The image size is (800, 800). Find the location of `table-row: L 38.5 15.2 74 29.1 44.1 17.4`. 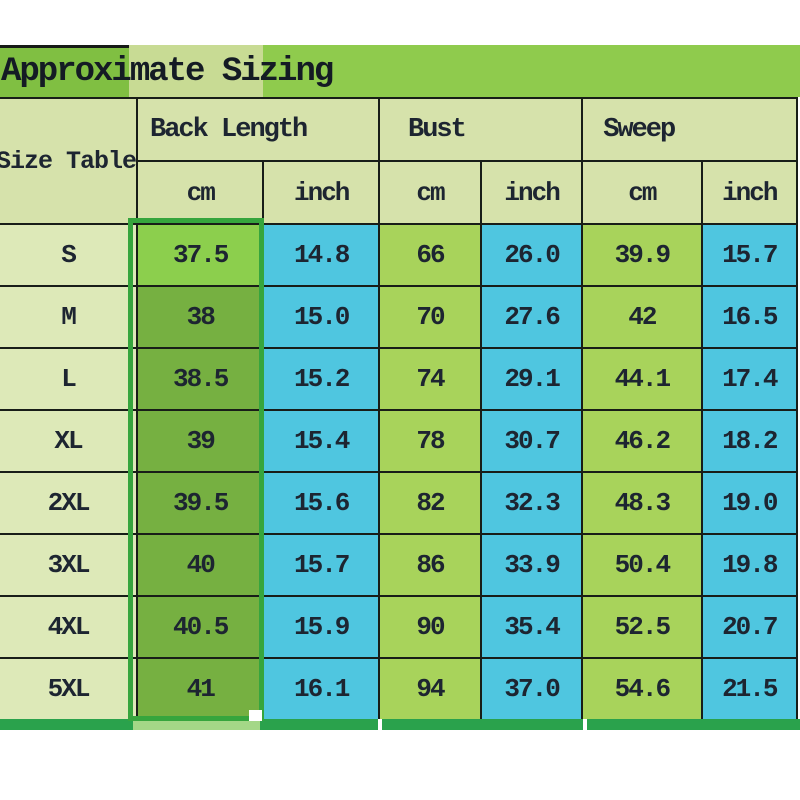

table-row: L 38.5 15.2 74 29.1 44.1 17.4 is located at coordinates (399, 379).